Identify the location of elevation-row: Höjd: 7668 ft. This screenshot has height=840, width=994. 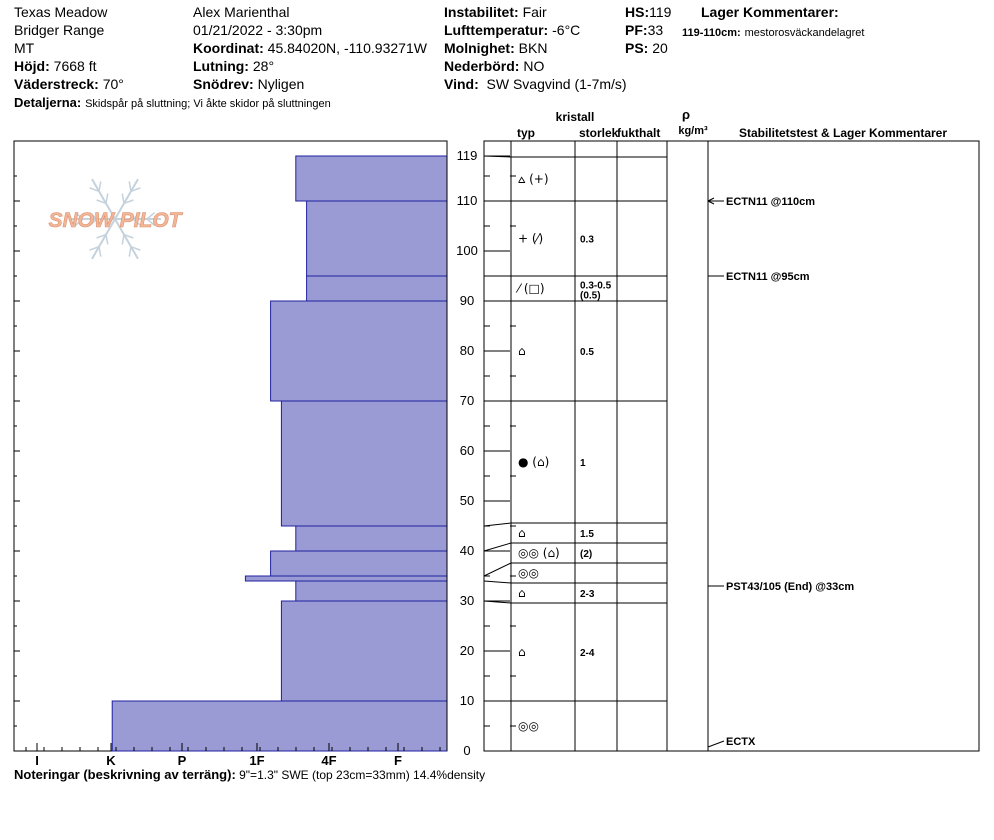
(55, 66).